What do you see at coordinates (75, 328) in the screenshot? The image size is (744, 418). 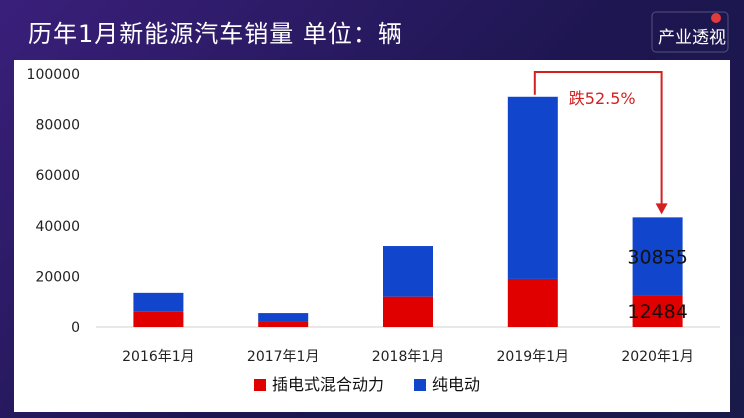 I see `y-tick-label: 0` at bounding box center [75, 328].